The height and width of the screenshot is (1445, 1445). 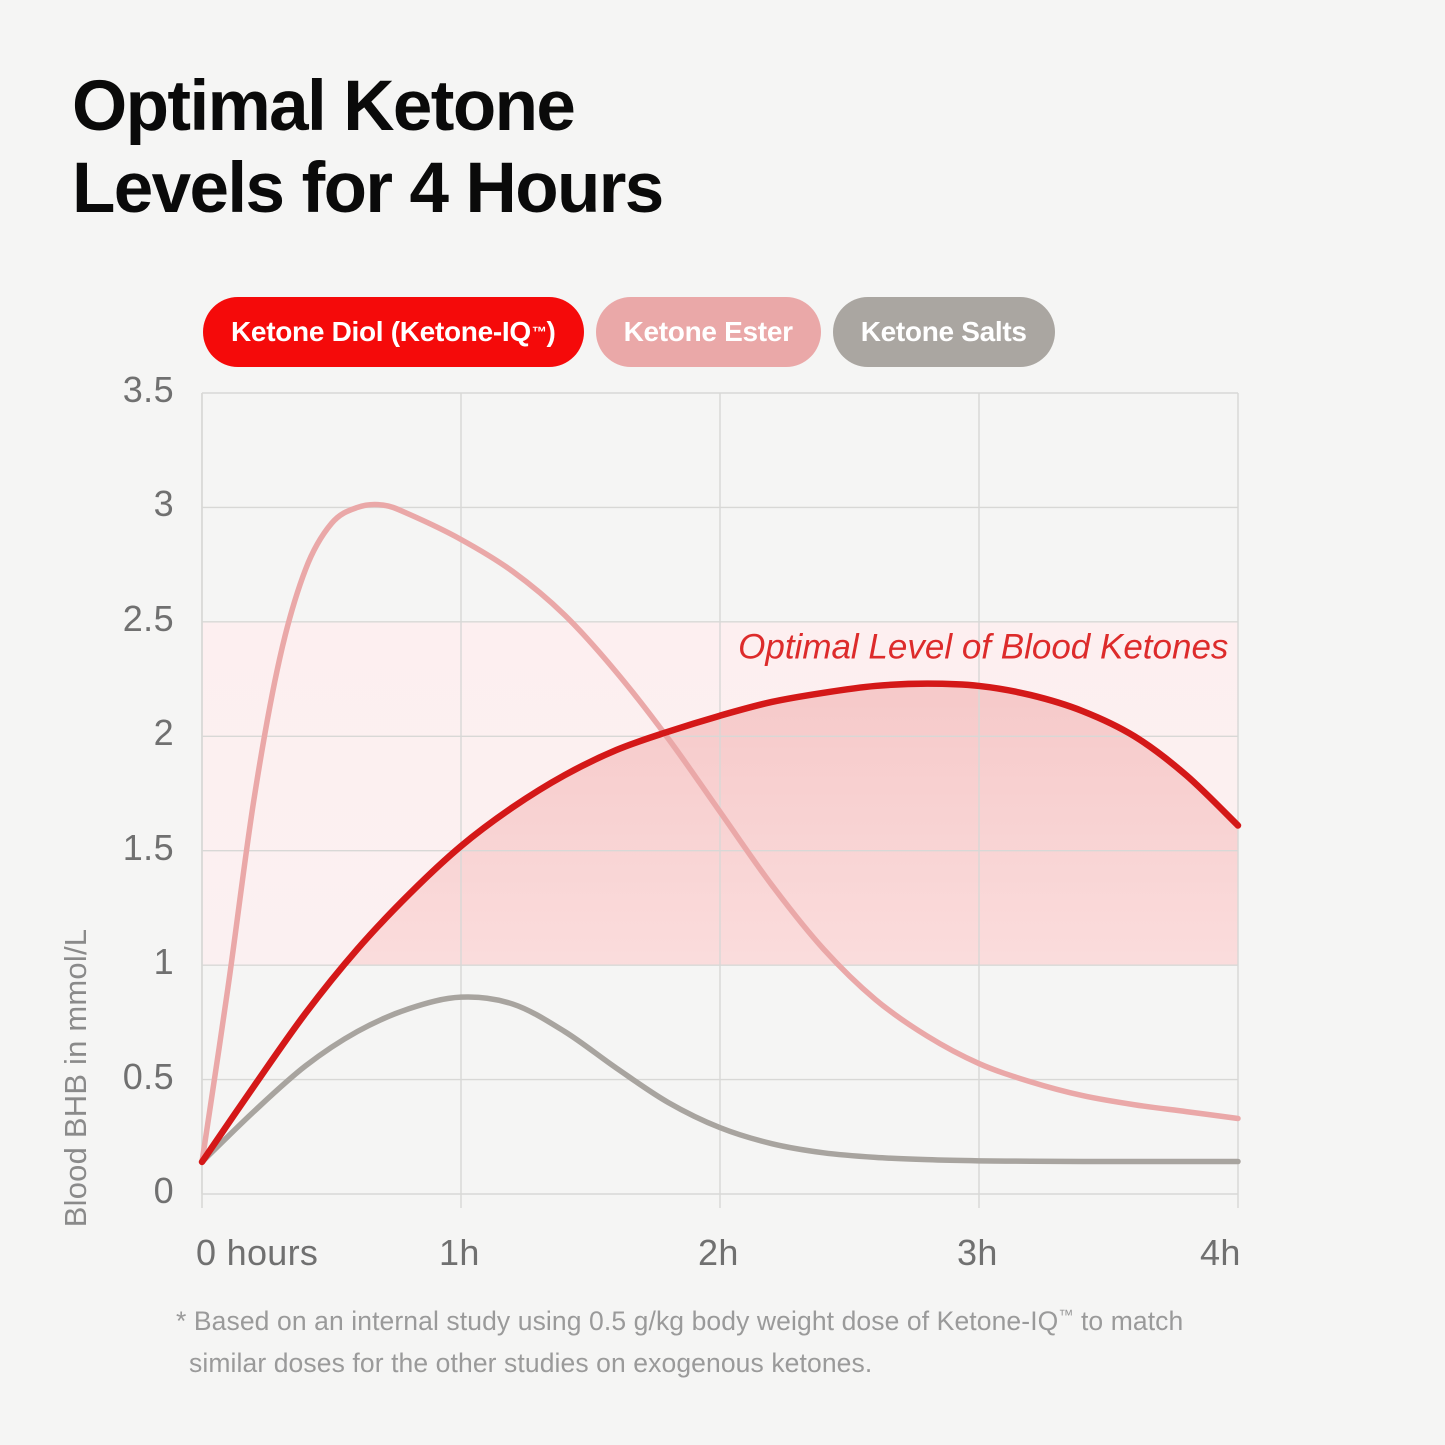 What do you see at coordinates (148, 847) in the screenshot?
I see `y-axis-tick-label: 1.5` at bounding box center [148, 847].